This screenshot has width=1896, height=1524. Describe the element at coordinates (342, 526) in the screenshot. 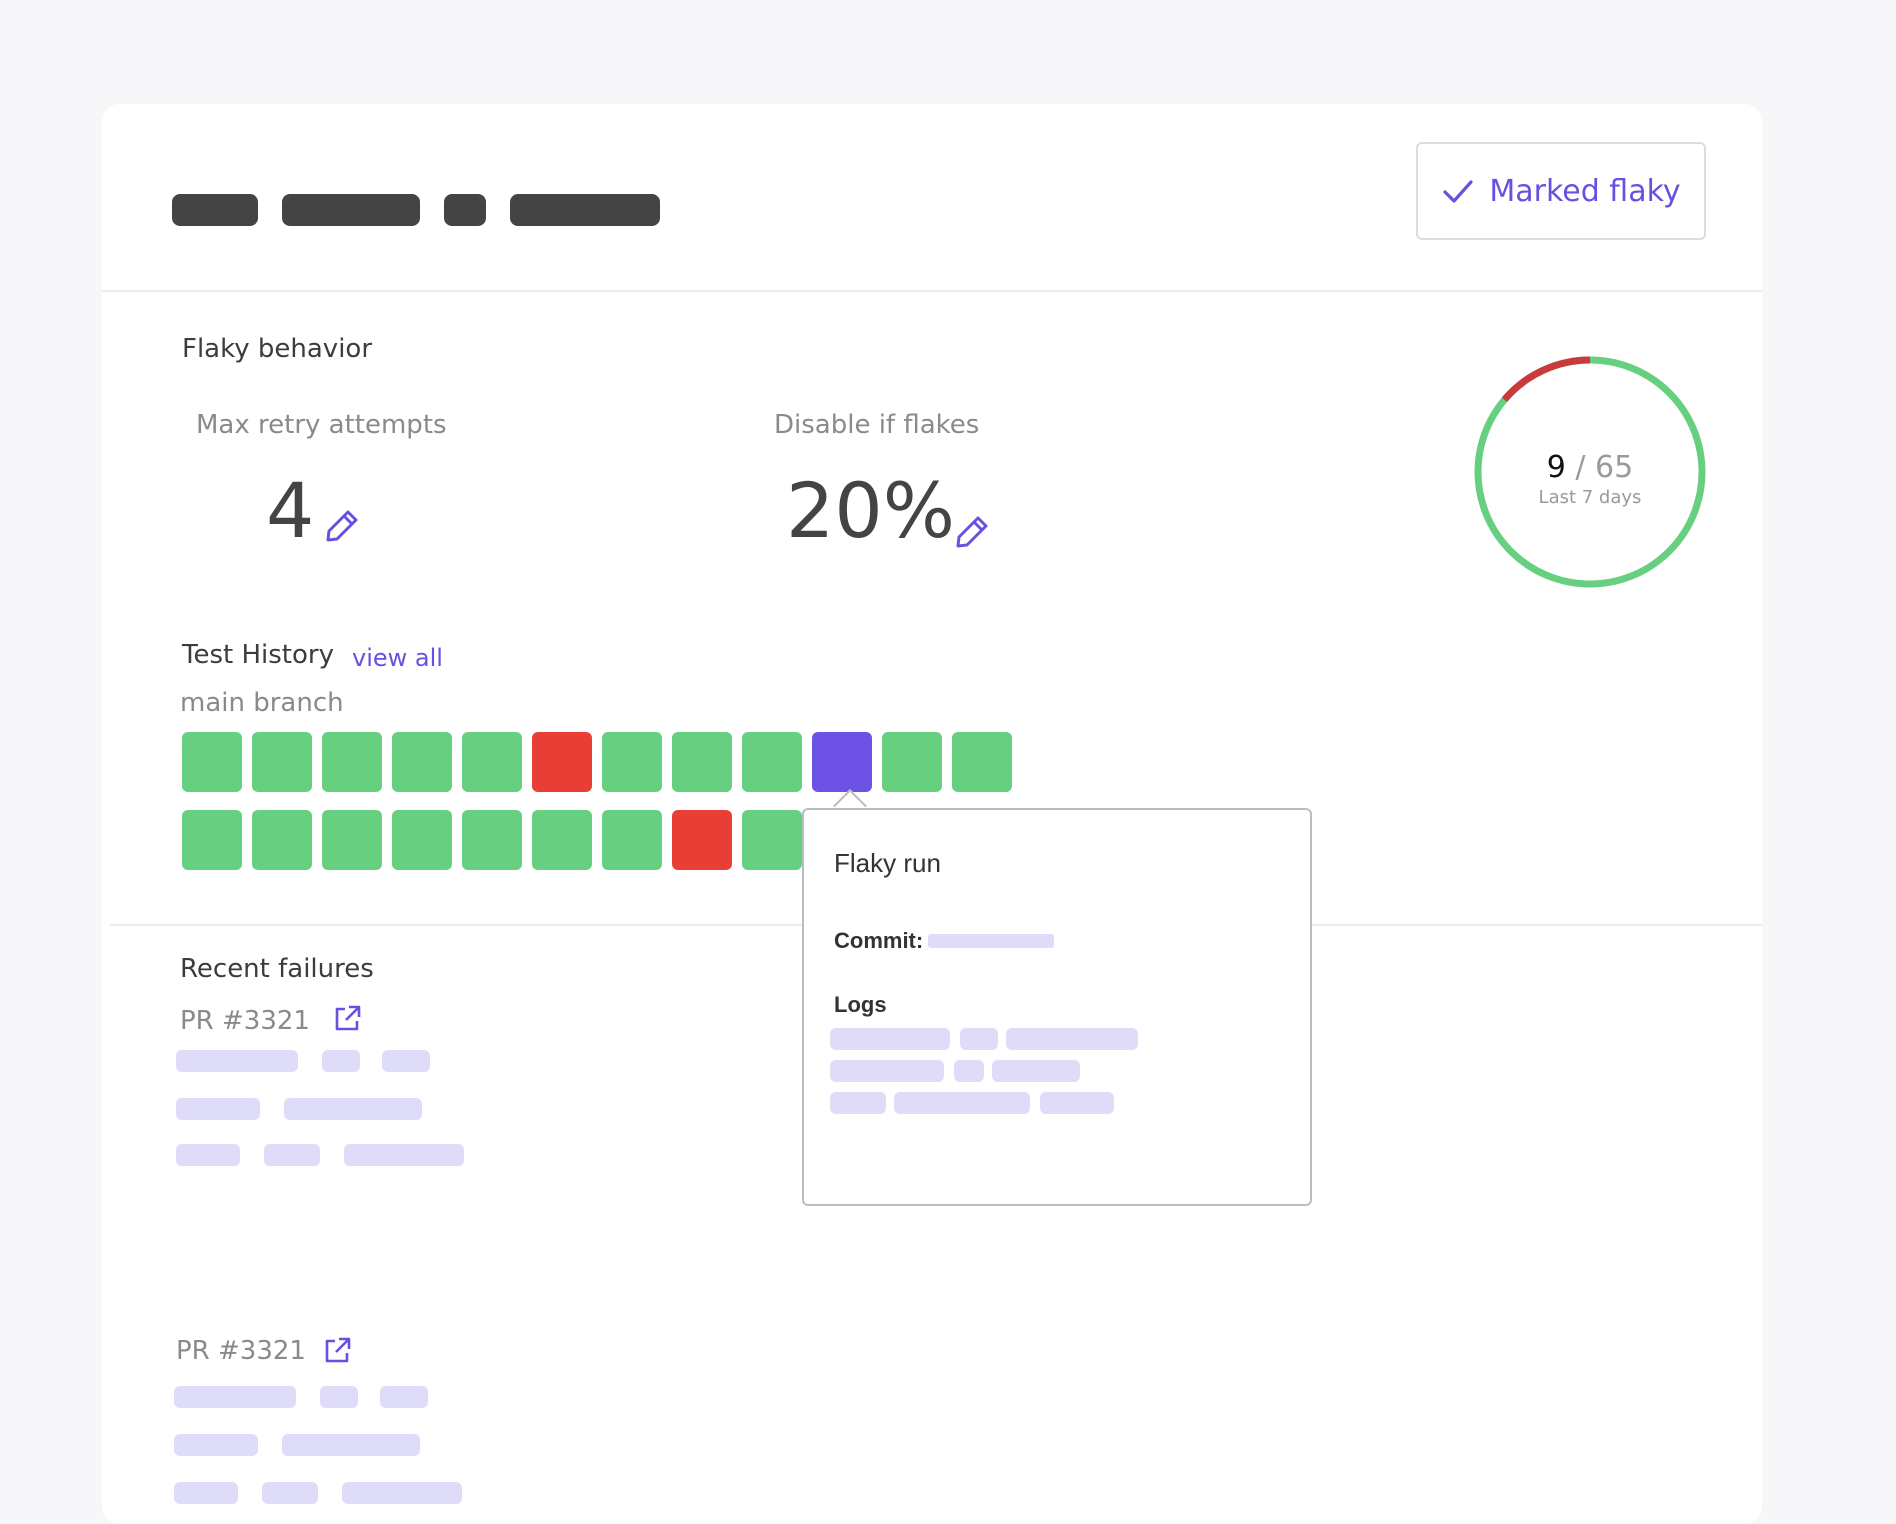

I see `edit-max-retry-pencil-icon` at that location.